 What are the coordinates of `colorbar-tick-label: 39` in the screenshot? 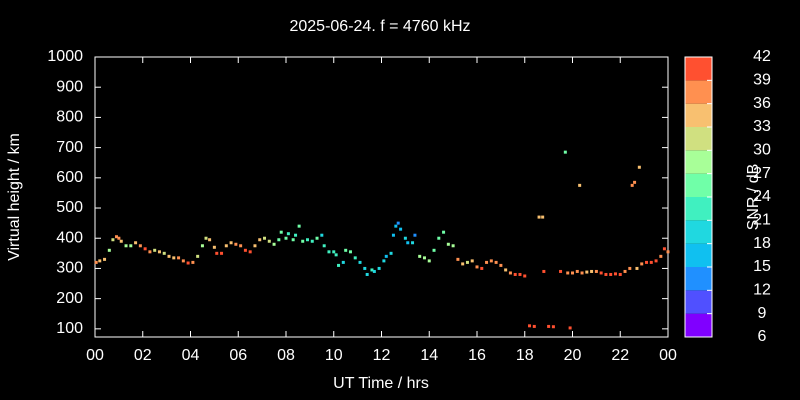 It's located at (762, 80).